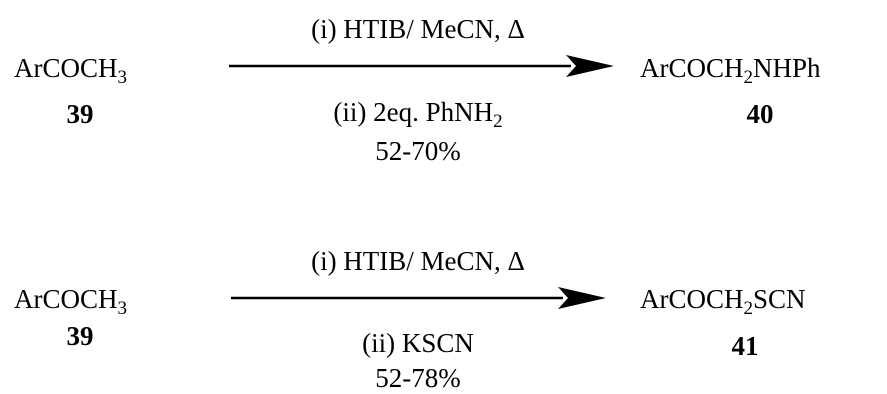  Describe the element at coordinates (418, 261) in the screenshot. I see `reaction-2-top-condition: (i) HTIB/ MeCN, Δ` at that location.